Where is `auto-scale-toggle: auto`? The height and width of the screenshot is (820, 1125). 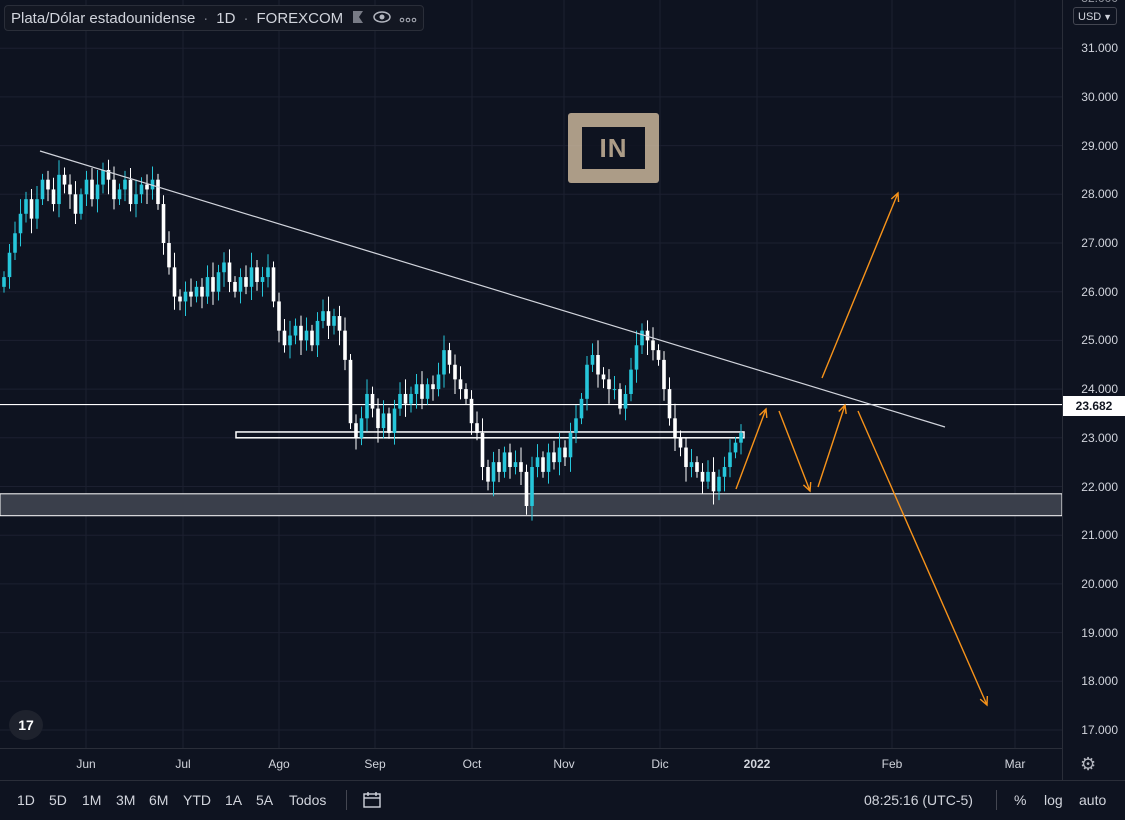 auto-scale-toggle: auto is located at coordinates (1093, 800).